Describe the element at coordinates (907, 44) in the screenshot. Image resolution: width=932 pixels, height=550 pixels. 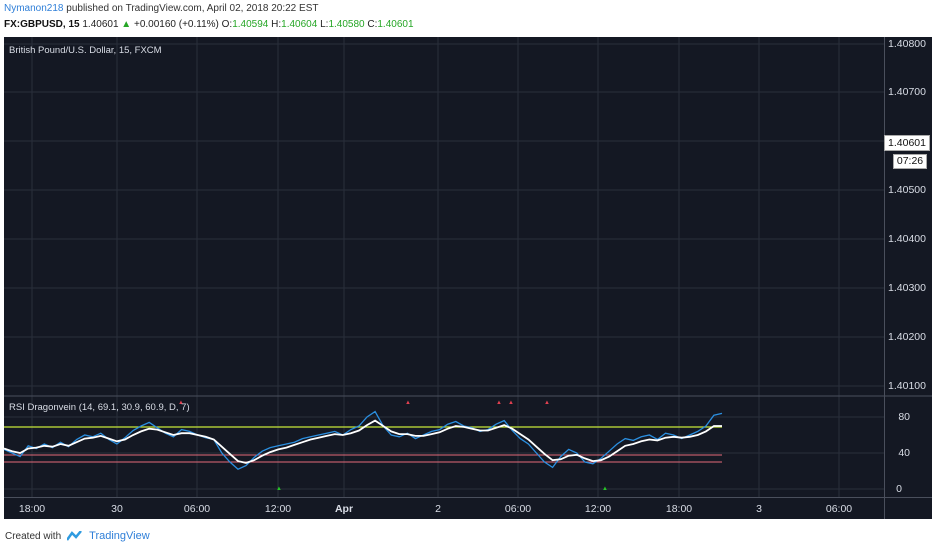
I see `price-tick: 1.40800` at that location.